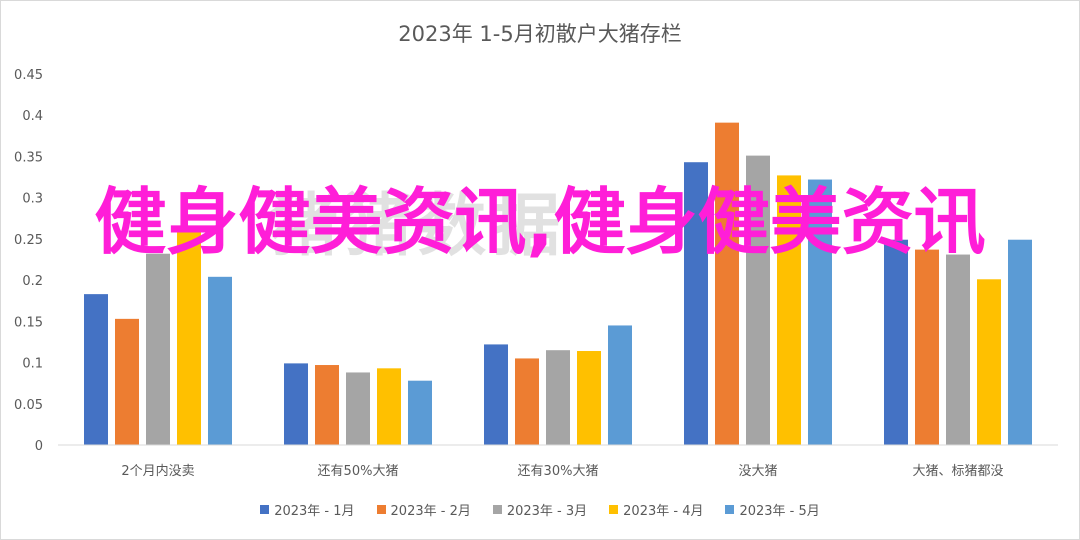 This screenshot has width=1080, height=540. Describe the element at coordinates (957, 471) in the screenshot. I see `category-label: 大猪、标猪都没` at that location.